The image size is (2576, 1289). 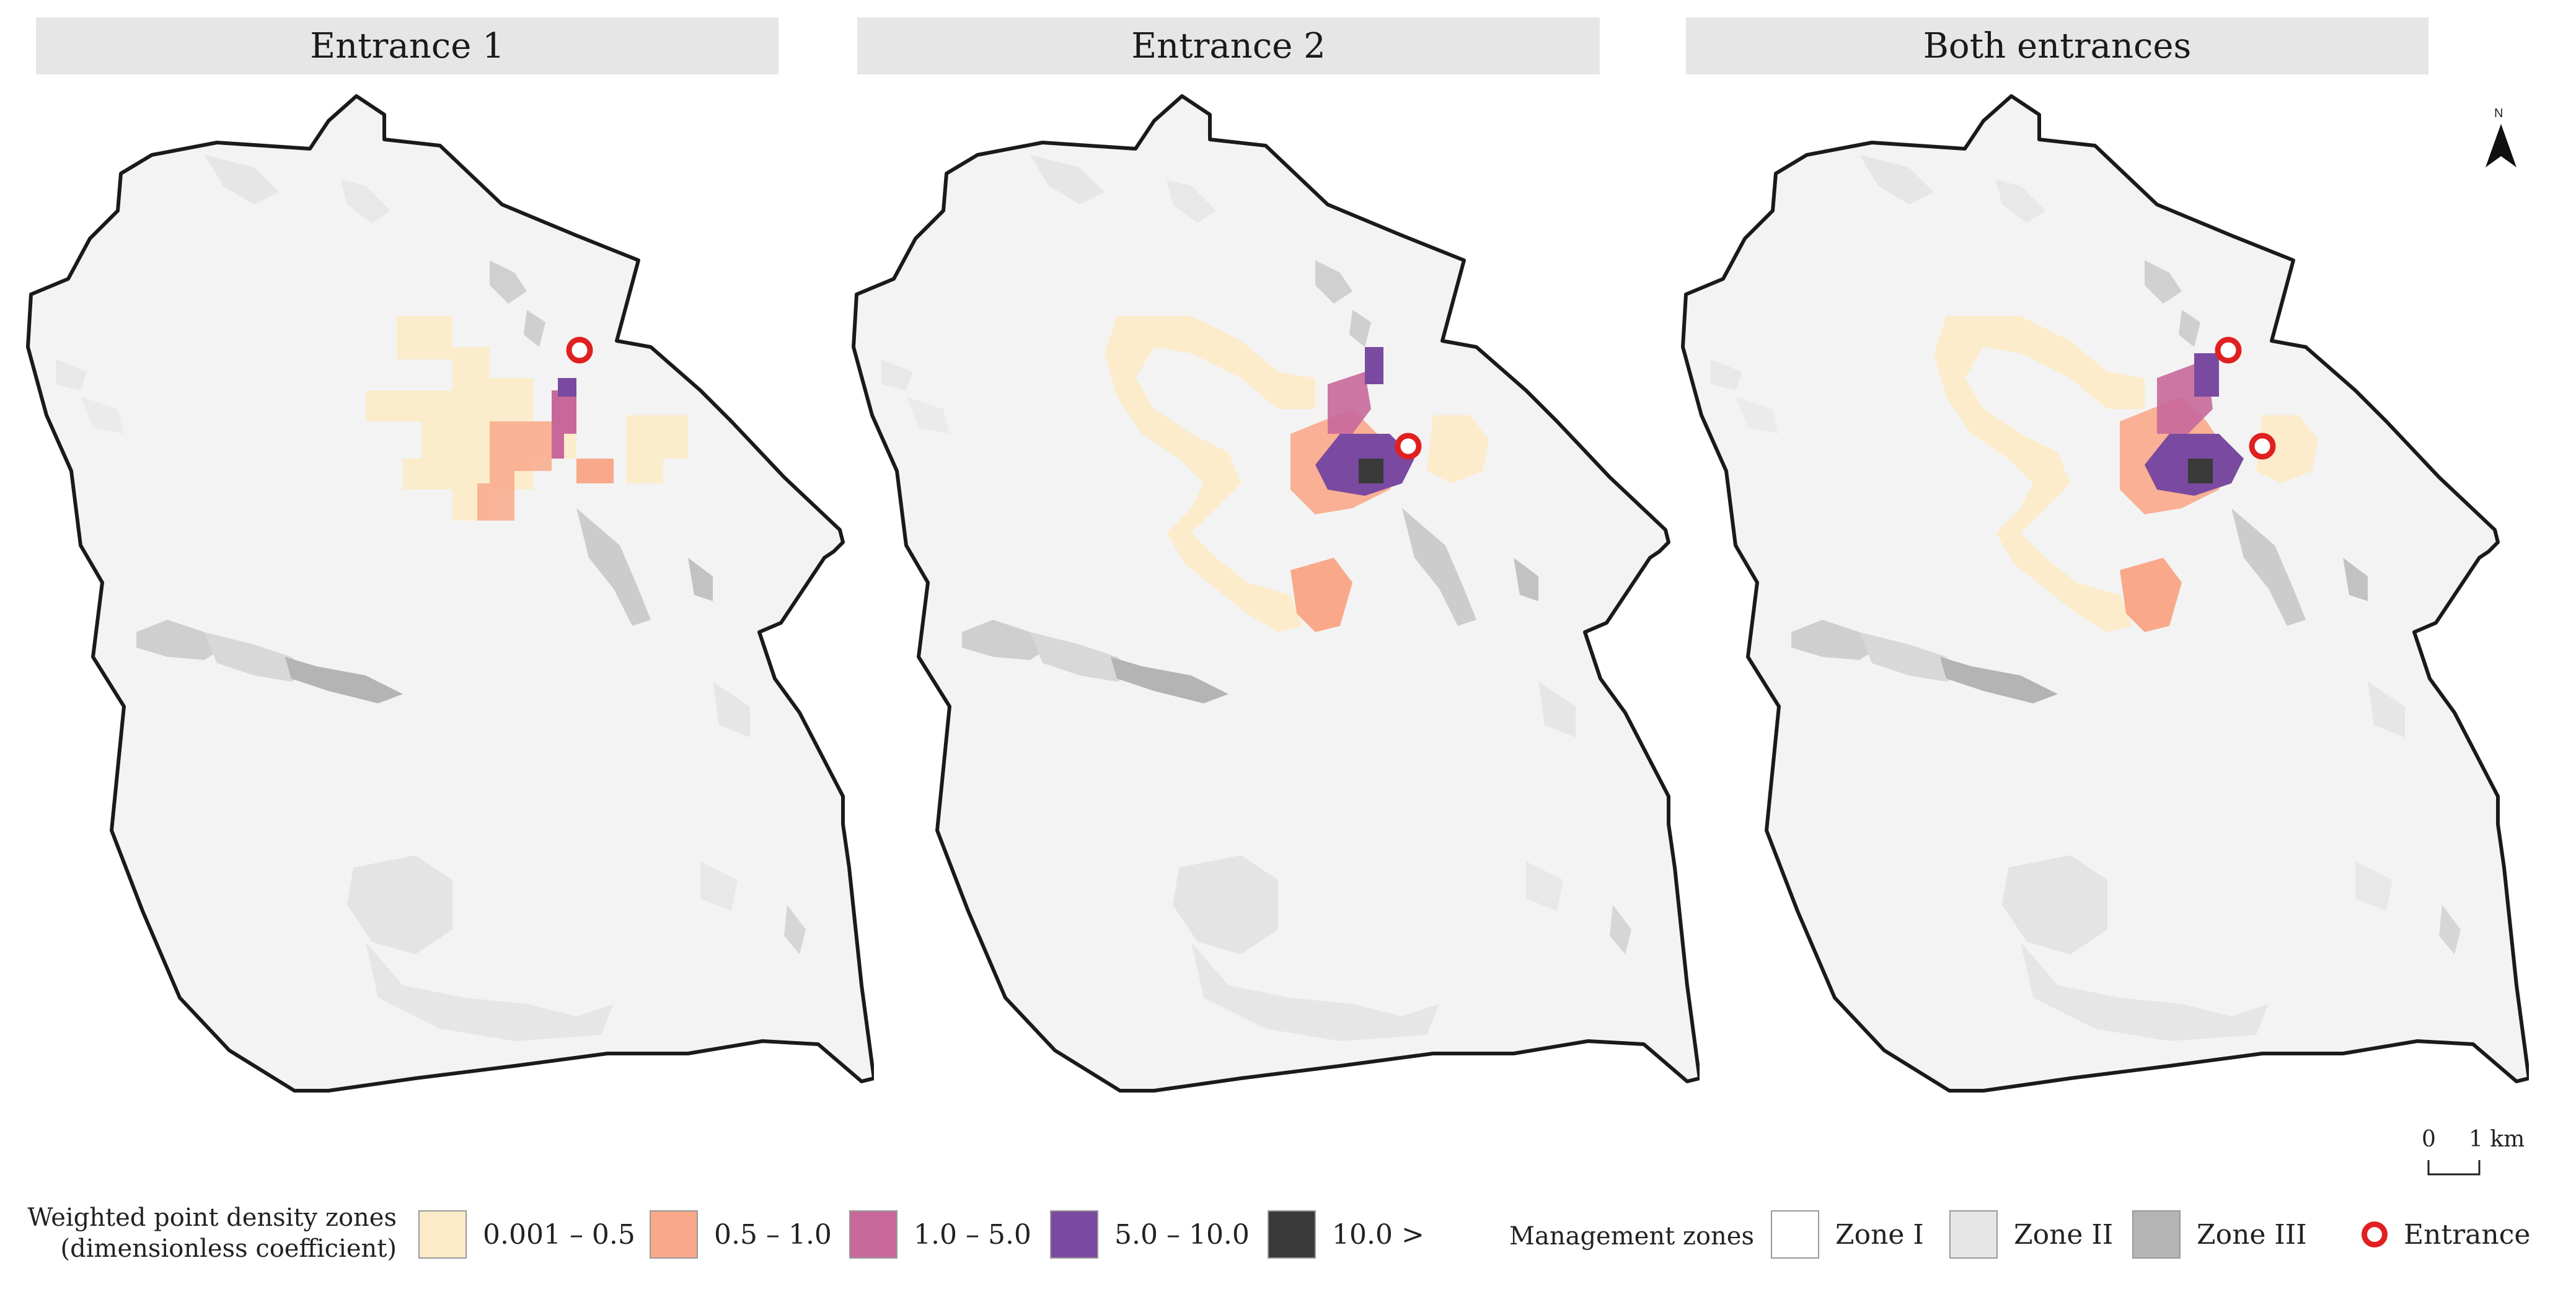 What do you see at coordinates (2497, 1139) in the screenshot?
I see `scale-distance: 1 km` at bounding box center [2497, 1139].